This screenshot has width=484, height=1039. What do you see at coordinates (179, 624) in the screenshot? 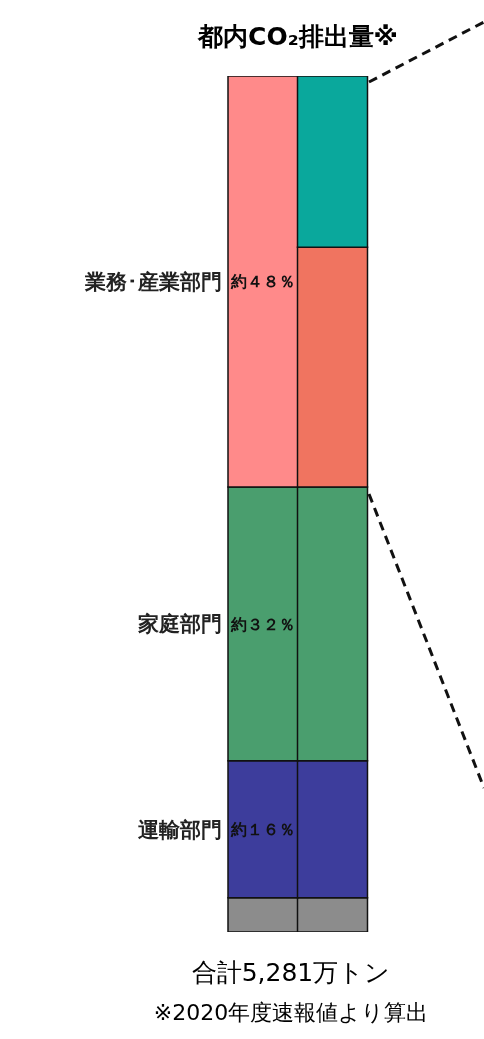
I see `series-label: 家庭部門` at bounding box center [179, 624].